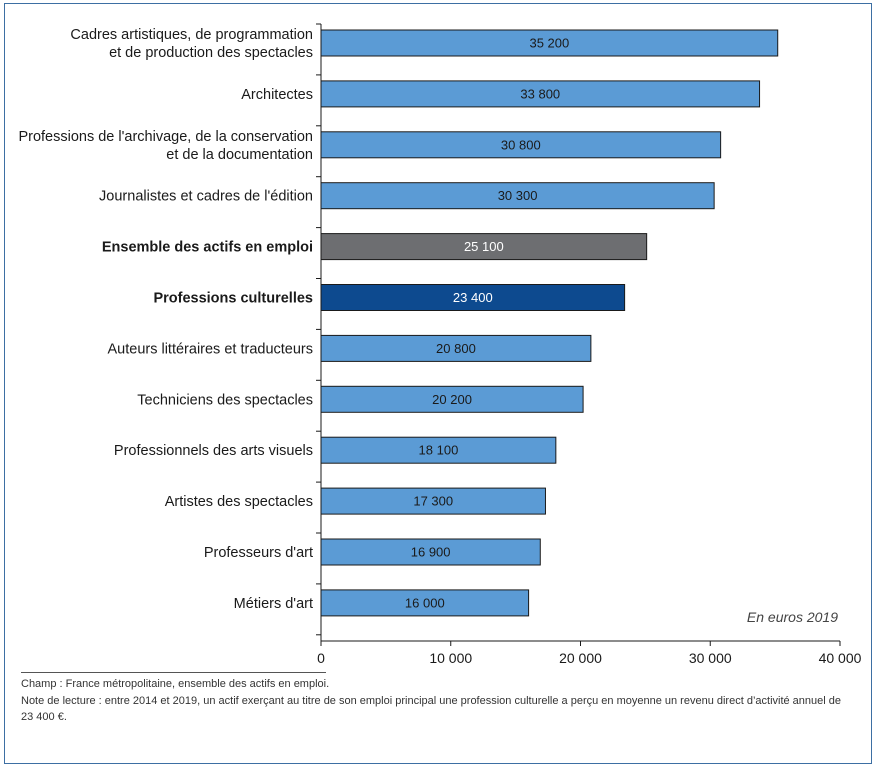 This screenshot has width=877, height=768. I want to click on category-label: Professeurs d'art, so click(258, 553).